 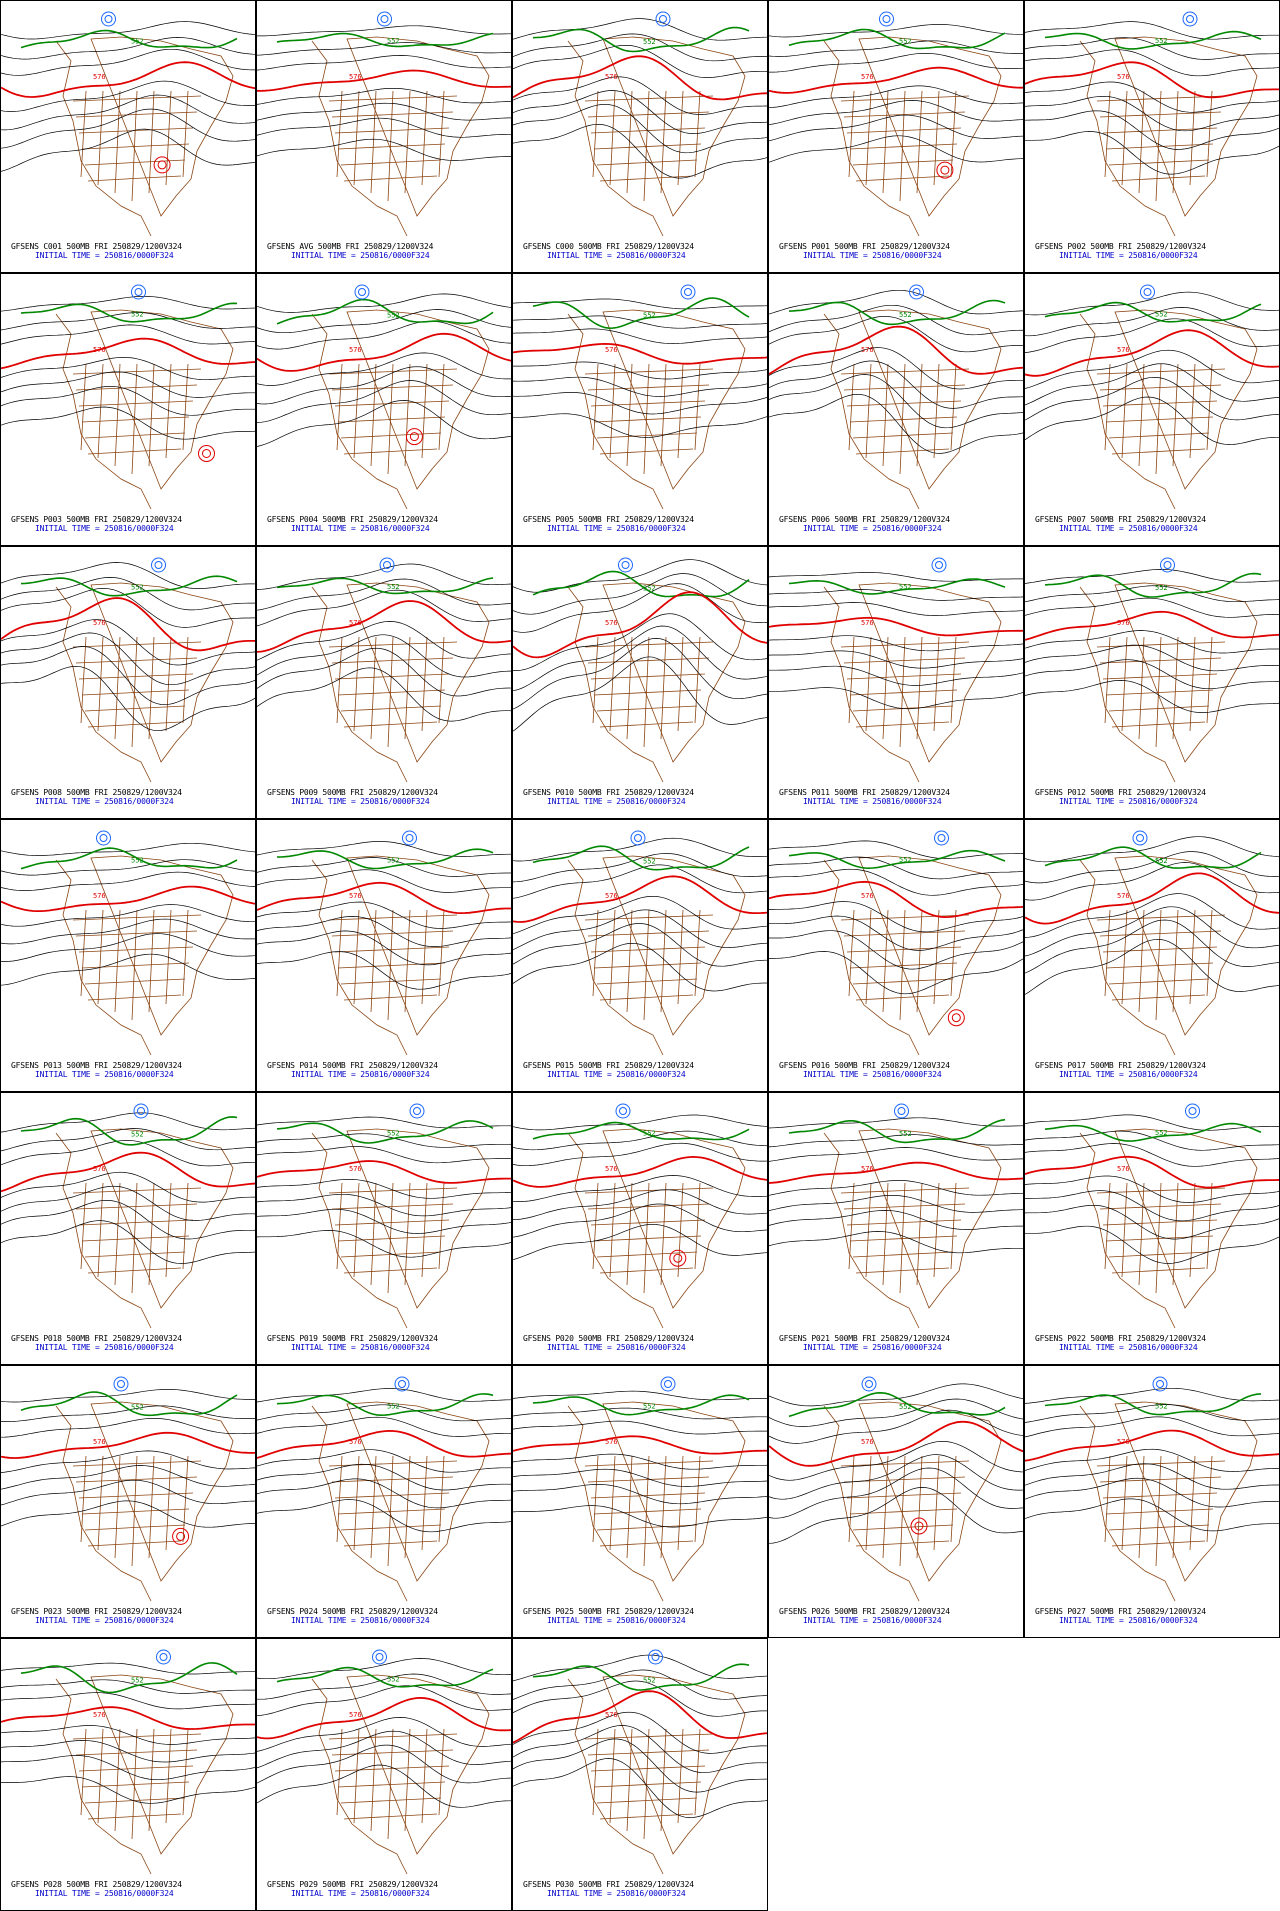 I want to click on panel-title: GFSENS P024 500MB FRI 250829/1200V324, so click(x=352, y=1611).